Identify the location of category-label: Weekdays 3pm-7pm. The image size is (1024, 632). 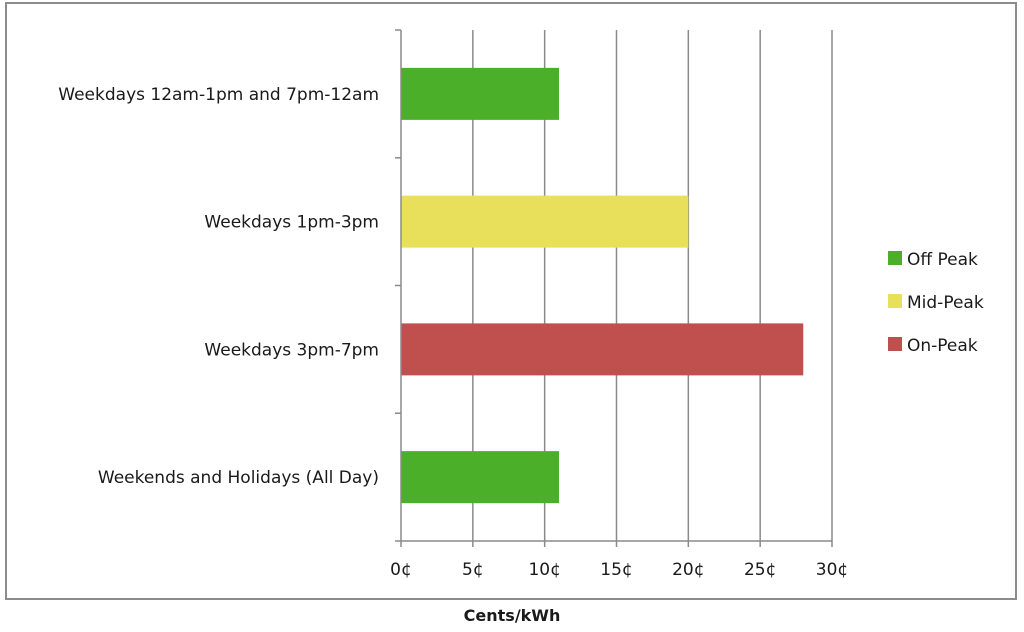
(291, 350).